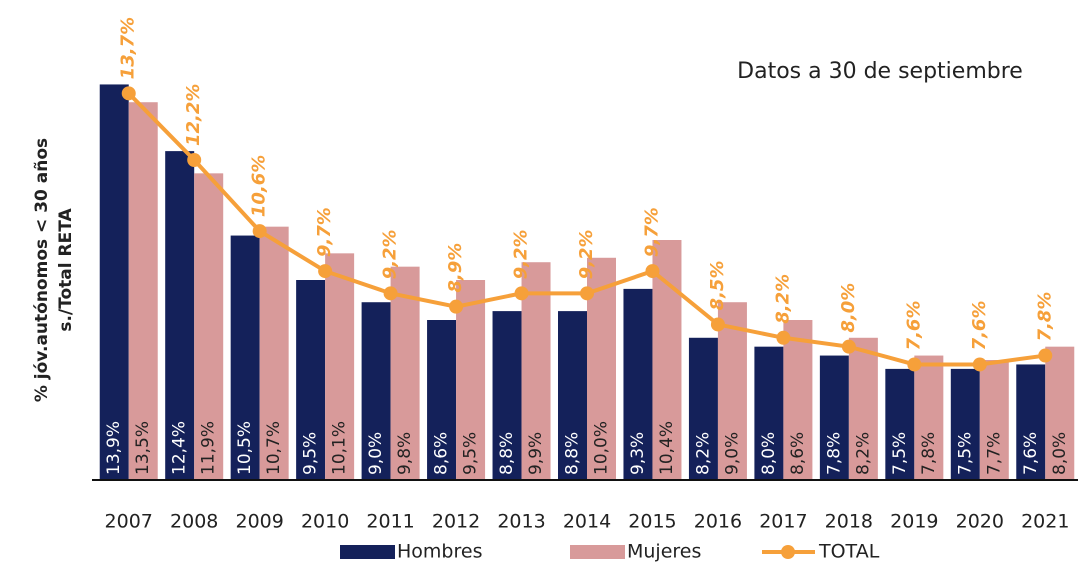 This screenshot has width=1079, height=563. Describe the element at coordinates (129, 522) in the screenshot. I see `x-tick-label: 2007` at that location.